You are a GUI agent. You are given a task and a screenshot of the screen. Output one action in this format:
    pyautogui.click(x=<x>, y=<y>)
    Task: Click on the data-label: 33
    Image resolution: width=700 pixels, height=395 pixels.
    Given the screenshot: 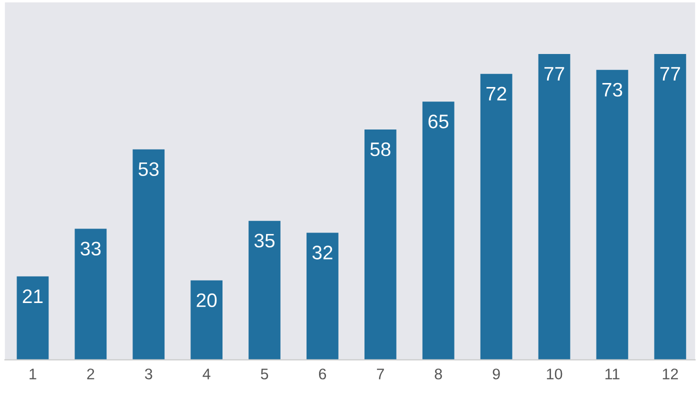 What is the action you would take?
    pyautogui.click(x=90, y=249)
    